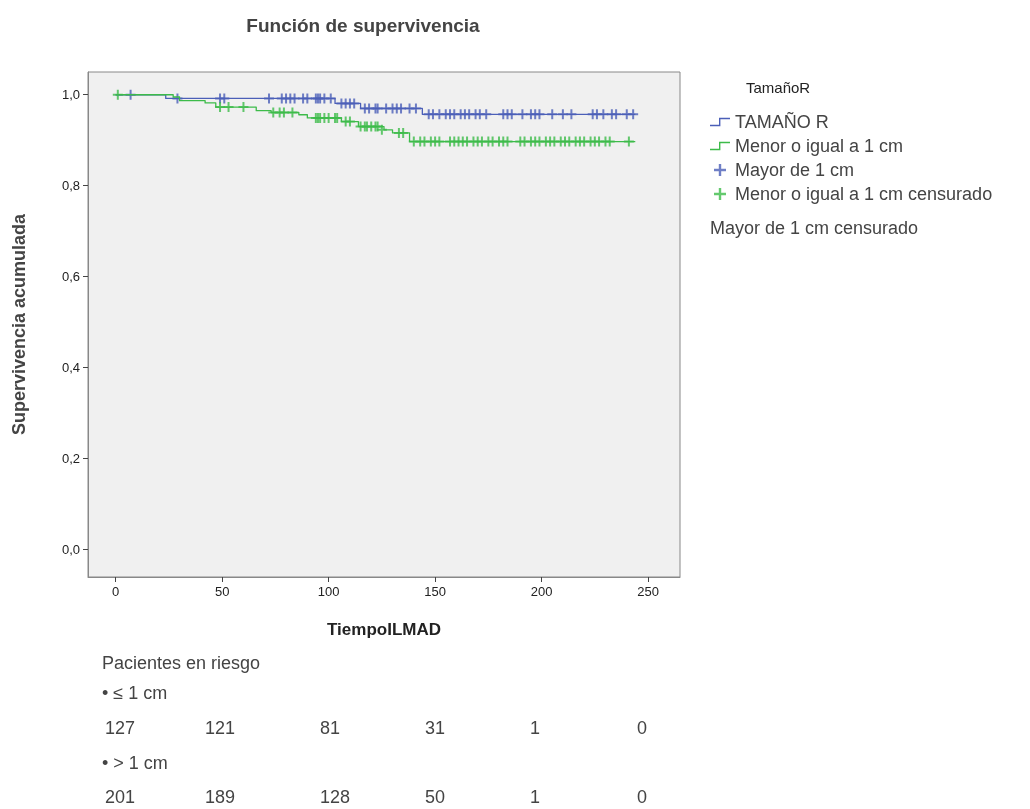 This screenshot has height=809, width=1030. I want to click on legend-label: Mayor de 1 cm, so click(795, 170).